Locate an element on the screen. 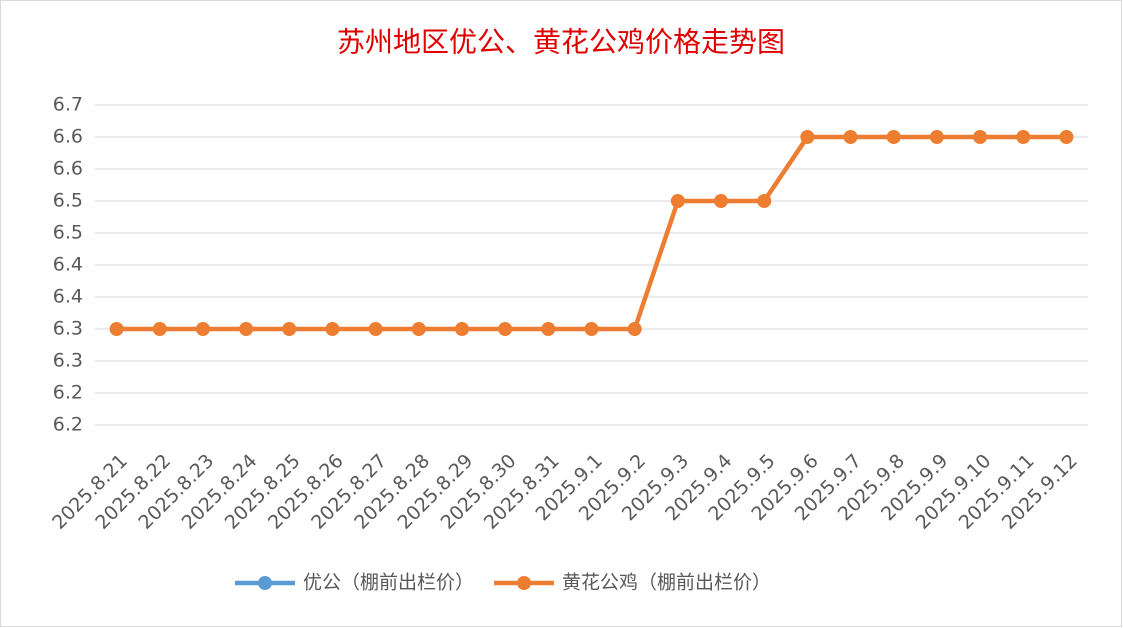 The height and width of the screenshot is (628, 1123). legend-label: 黄花公鸡（棚前出栏价） is located at coordinates (666, 583).